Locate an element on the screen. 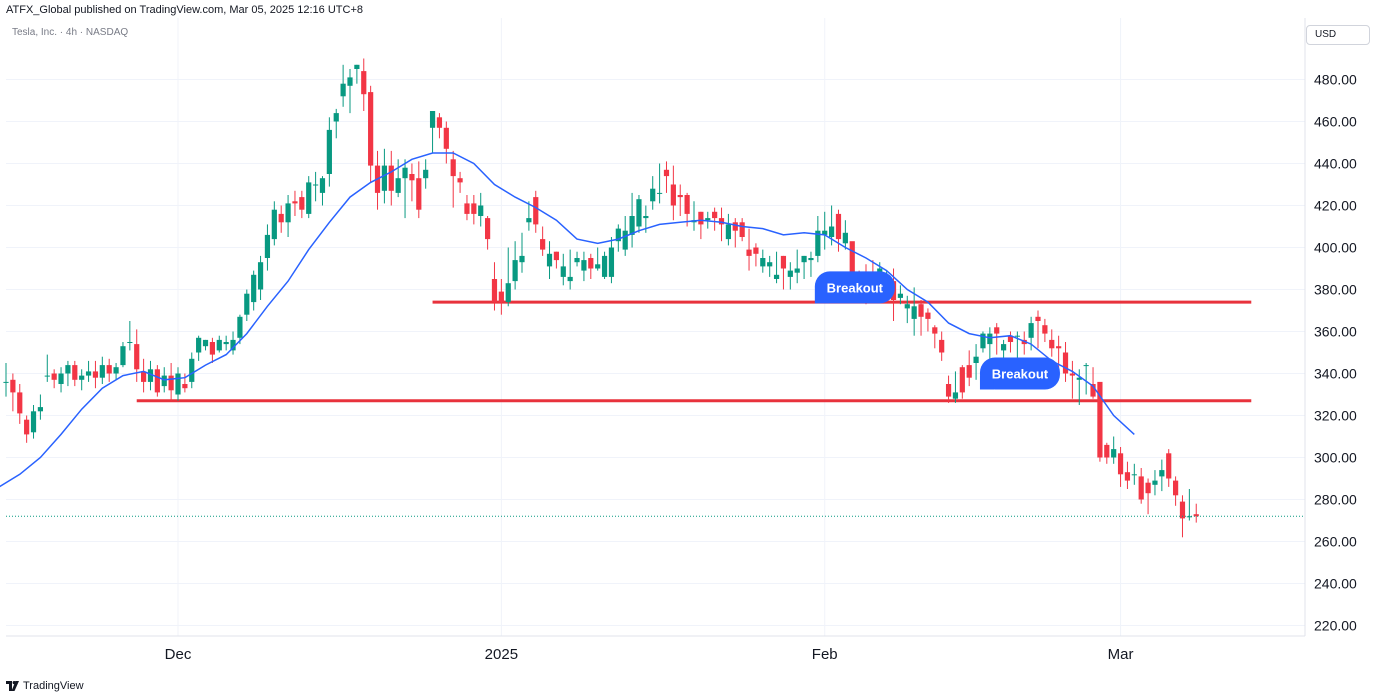 The height and width of the screenshot is (698, 1380). time-axis: Dec 2025 Feb Mar is located at coordinates (649, 654).